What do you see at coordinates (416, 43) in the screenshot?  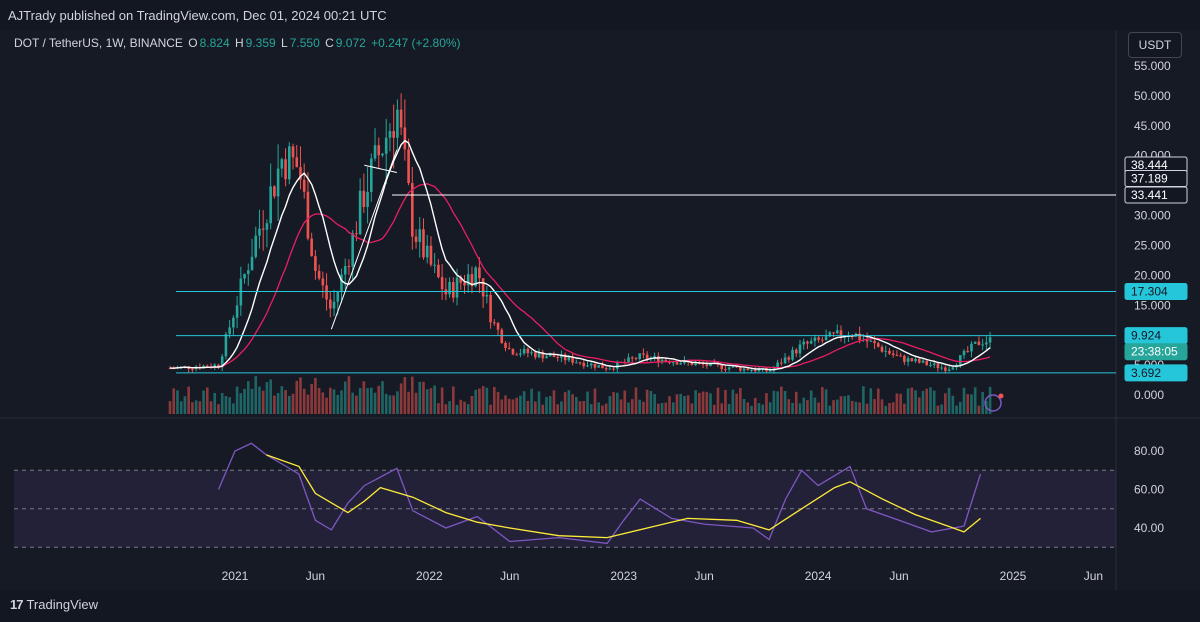 I see `change-value: +0.247 (+2.80%)` at bounding box center [416, 43].